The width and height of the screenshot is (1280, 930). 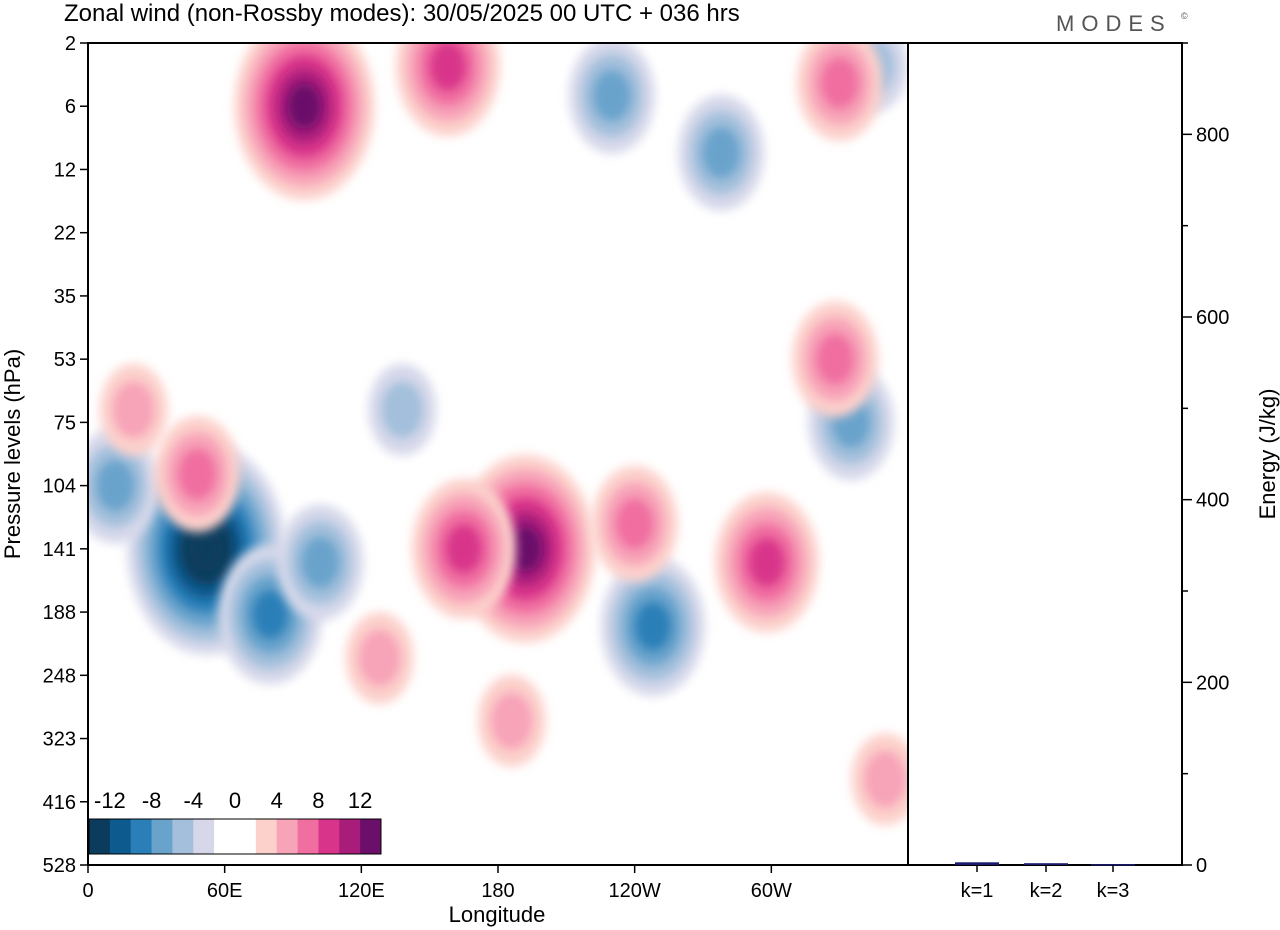 What do you see at coordinates (771, 891) in the screenshot?
I see `x-tick-label: 60W` at bounding box center [771, 891].